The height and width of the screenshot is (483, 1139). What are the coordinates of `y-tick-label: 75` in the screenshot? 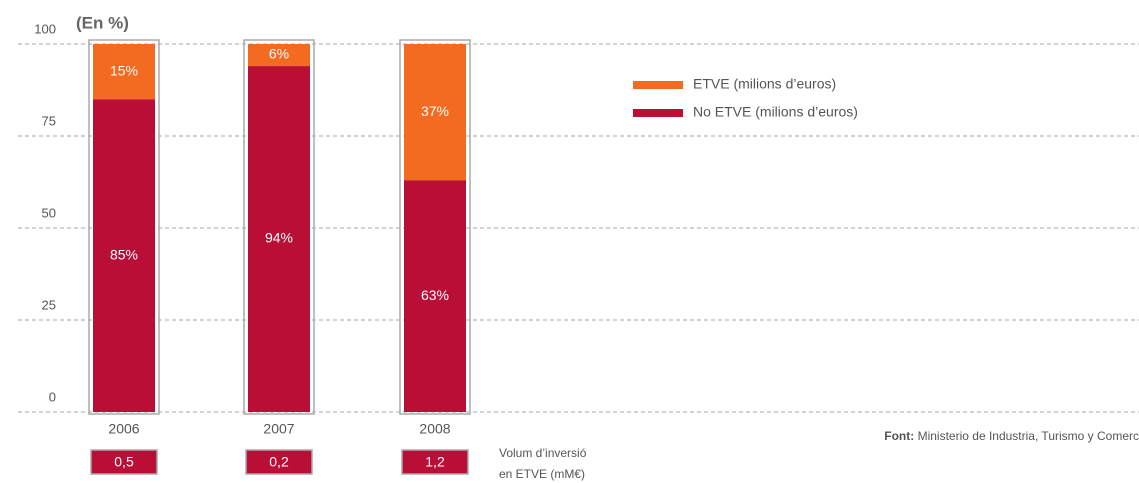 It's located at (49, 120).